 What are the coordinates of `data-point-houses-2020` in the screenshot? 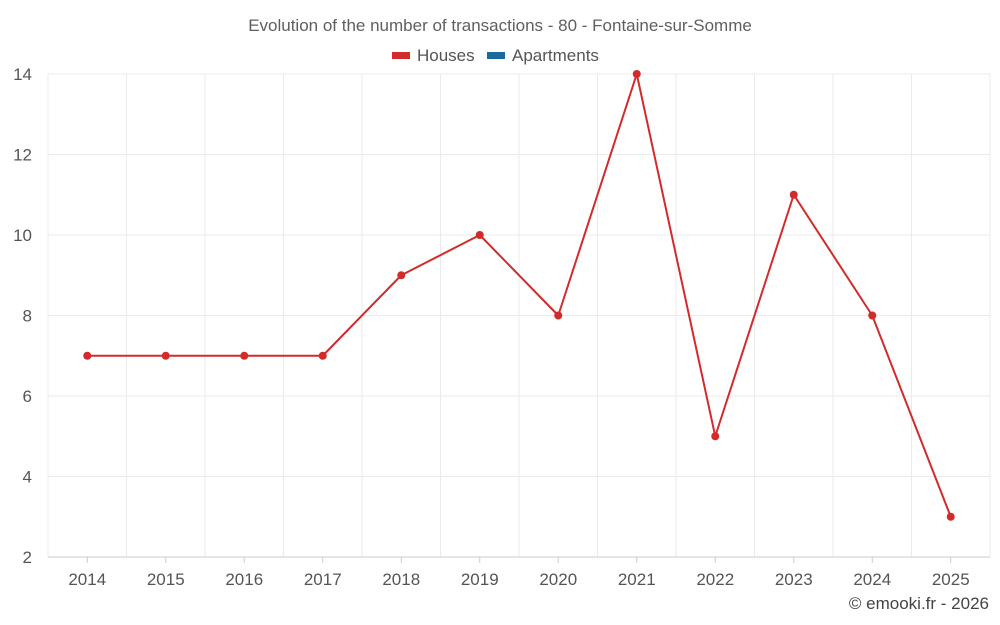 It's located at (558, 315).